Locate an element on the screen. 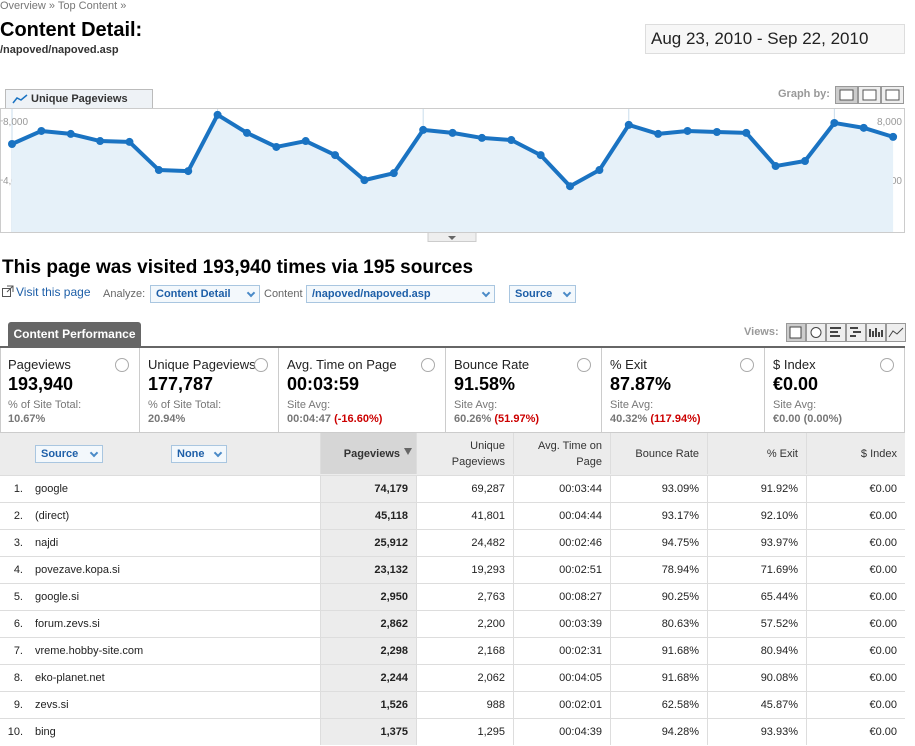 This screenshot has height=746, width=915. note-values: 60.26% (51.97%) is located at coordinates (527, 419).